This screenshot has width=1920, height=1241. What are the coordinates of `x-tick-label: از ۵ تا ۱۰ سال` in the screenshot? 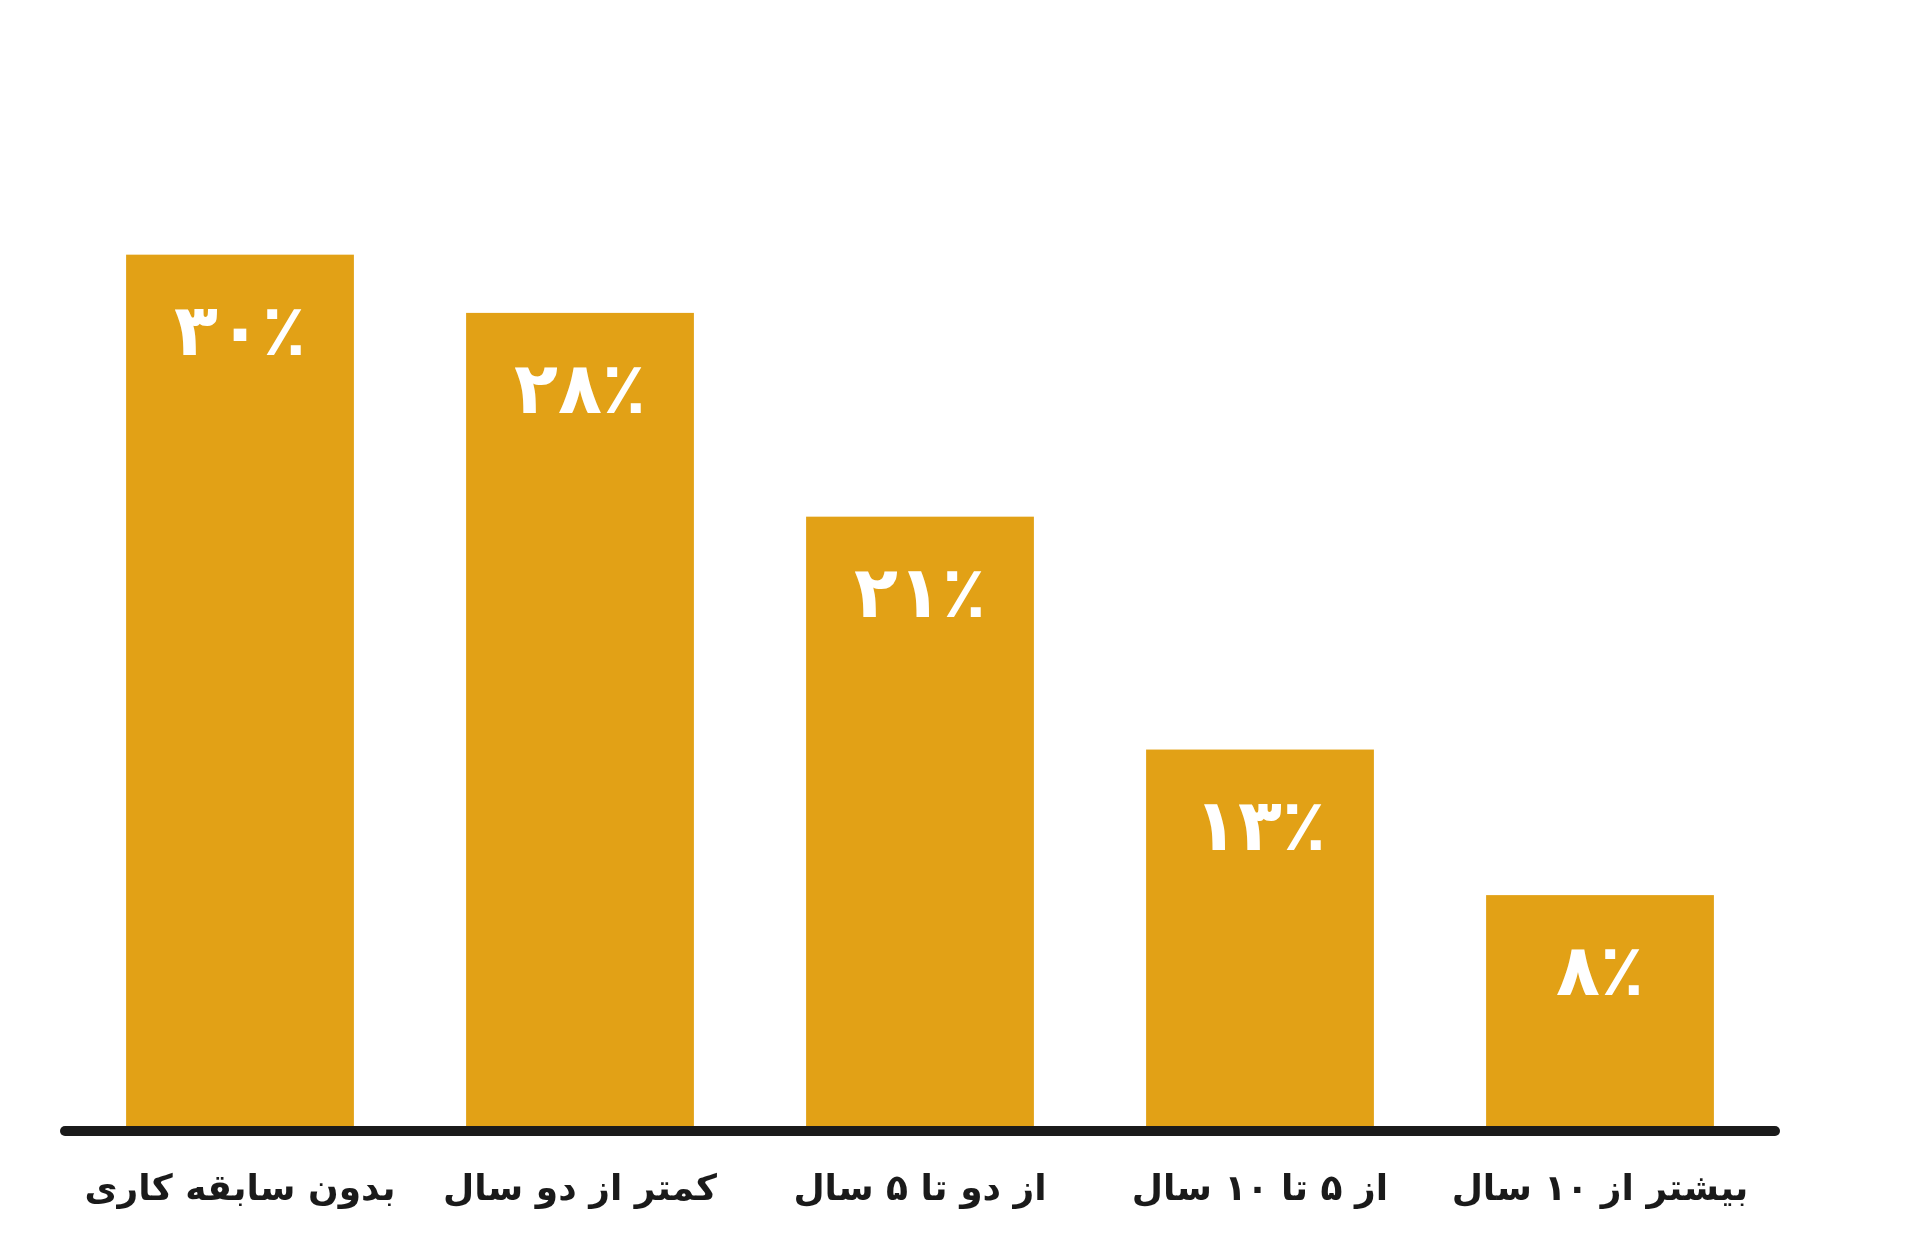 It's located at (1260, 1188).